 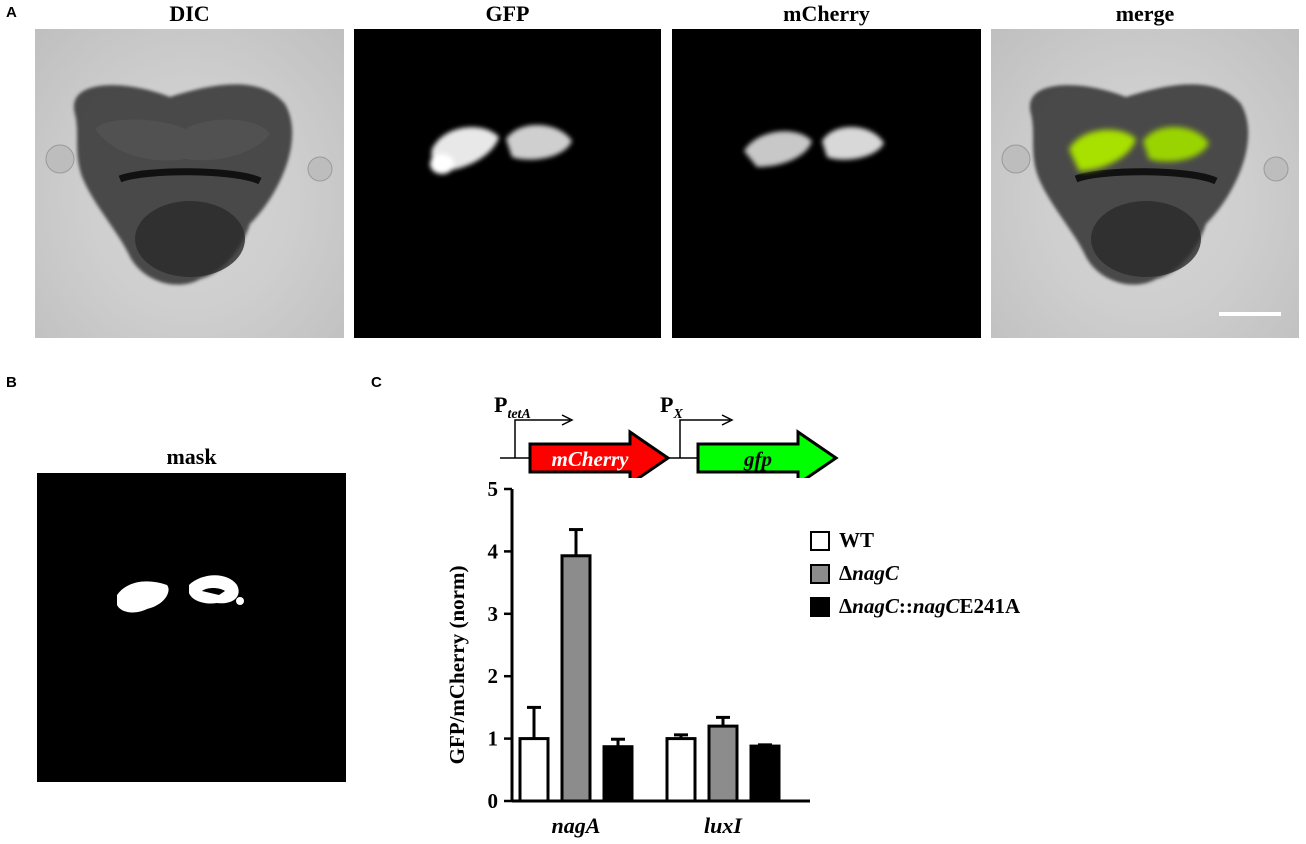 What do you see at coordinates (1250, 314) in the screenshot?
I see `scale-bar` at bounding box center [1250, 314].